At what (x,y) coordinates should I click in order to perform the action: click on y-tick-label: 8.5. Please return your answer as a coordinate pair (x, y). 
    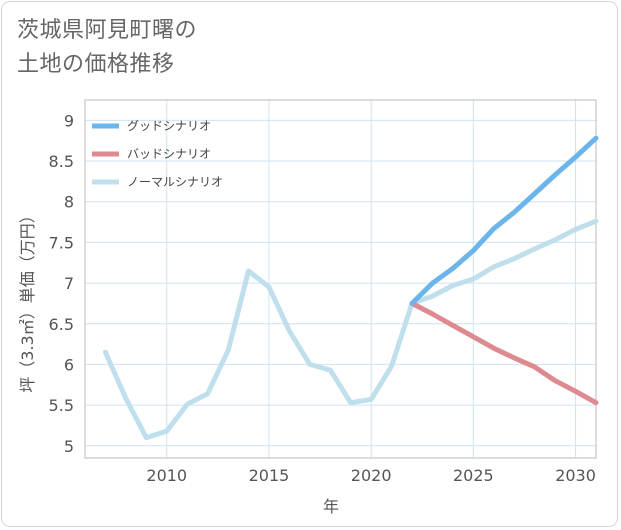
    Looking at the image, I should click on (61, 161).